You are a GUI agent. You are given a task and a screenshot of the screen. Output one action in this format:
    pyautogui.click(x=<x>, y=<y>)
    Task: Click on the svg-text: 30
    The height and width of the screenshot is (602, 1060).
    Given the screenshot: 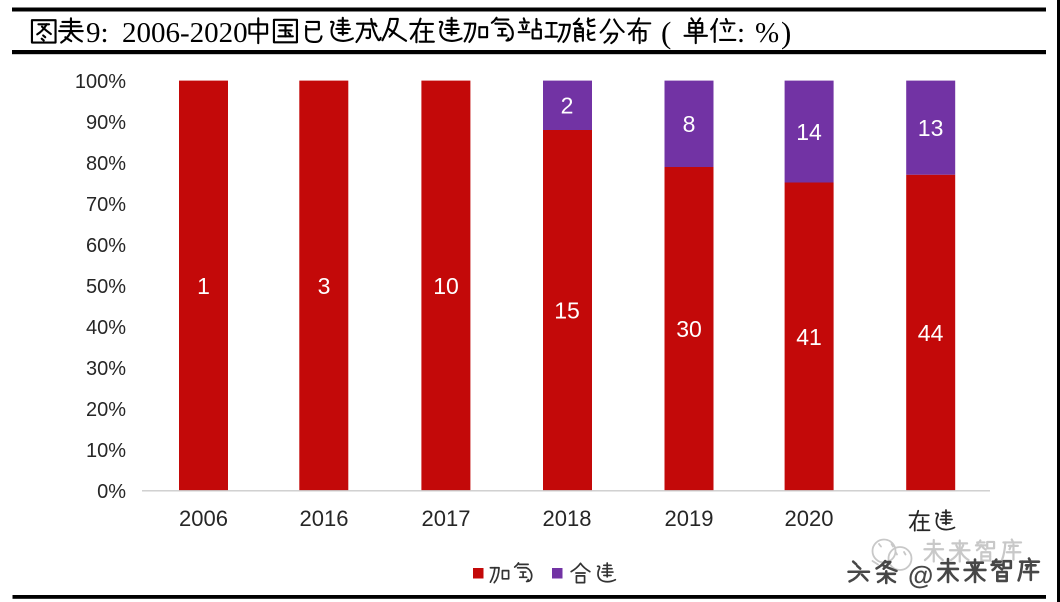 What is the action you would take?
    pyautogui.click(x=689, y=329)
    